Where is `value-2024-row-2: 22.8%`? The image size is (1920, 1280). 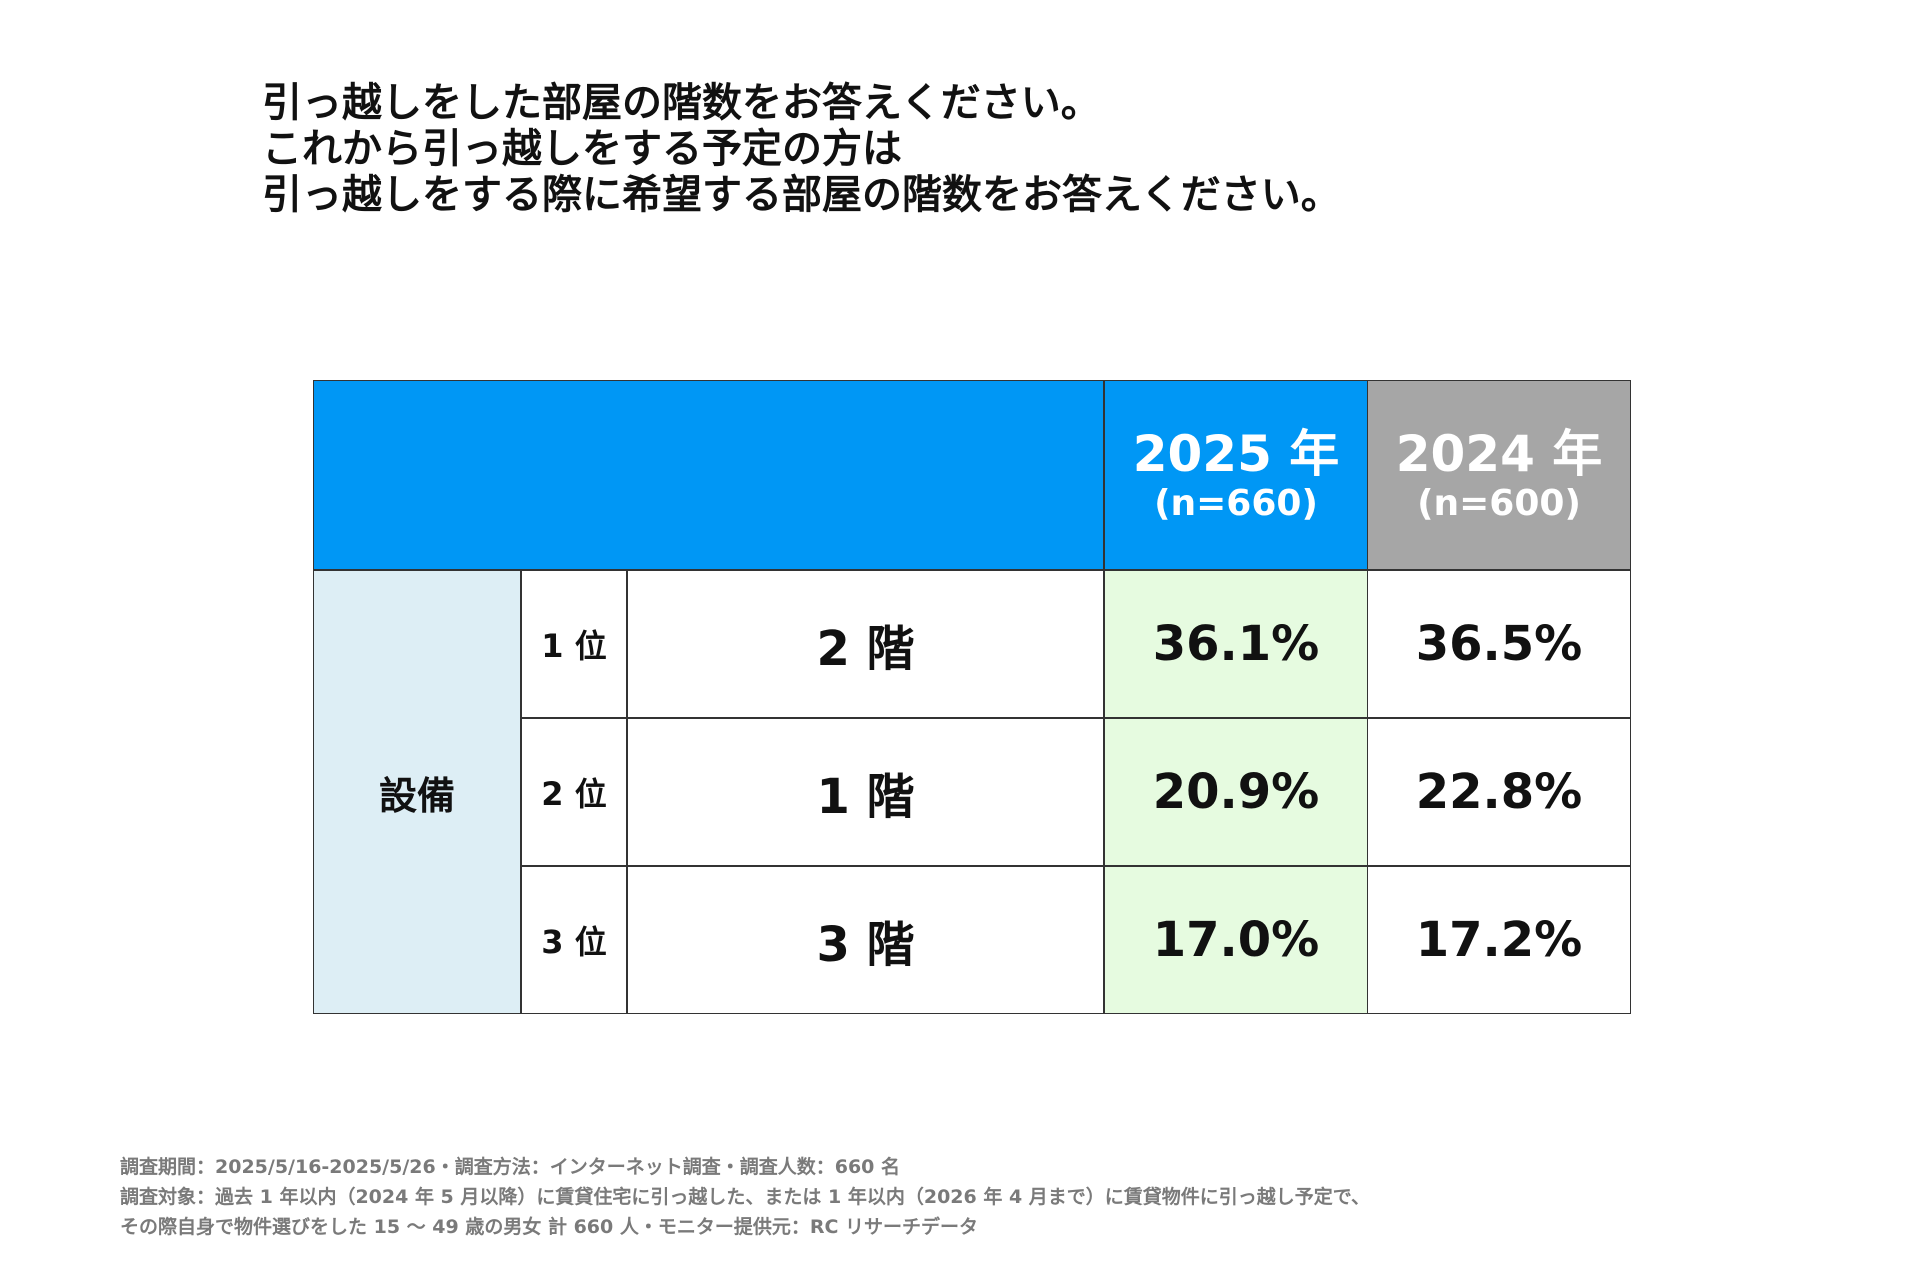 value-2024-row-2: 22.8% is located at coordinates (1499, 792).